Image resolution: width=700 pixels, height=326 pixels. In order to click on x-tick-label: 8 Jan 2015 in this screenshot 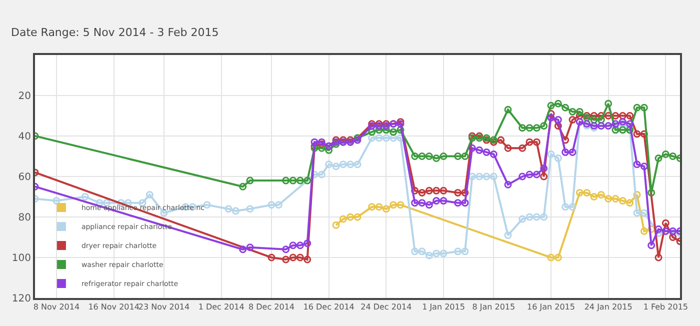, I will do `click(494, 307)`.